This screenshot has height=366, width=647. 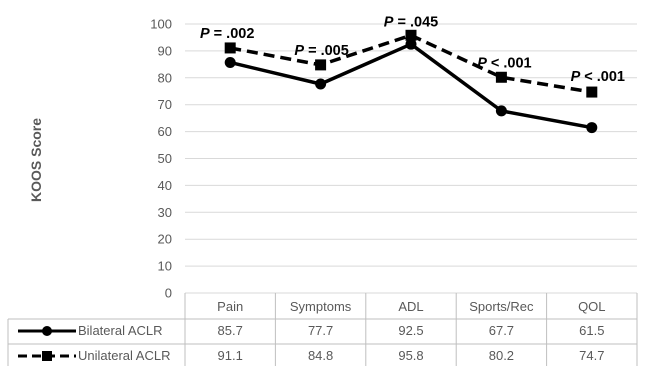 What do you see at coordinates (165, 50) in the screenshot?
I see `y-tick-label: 90` at bounding box center [165, 50].